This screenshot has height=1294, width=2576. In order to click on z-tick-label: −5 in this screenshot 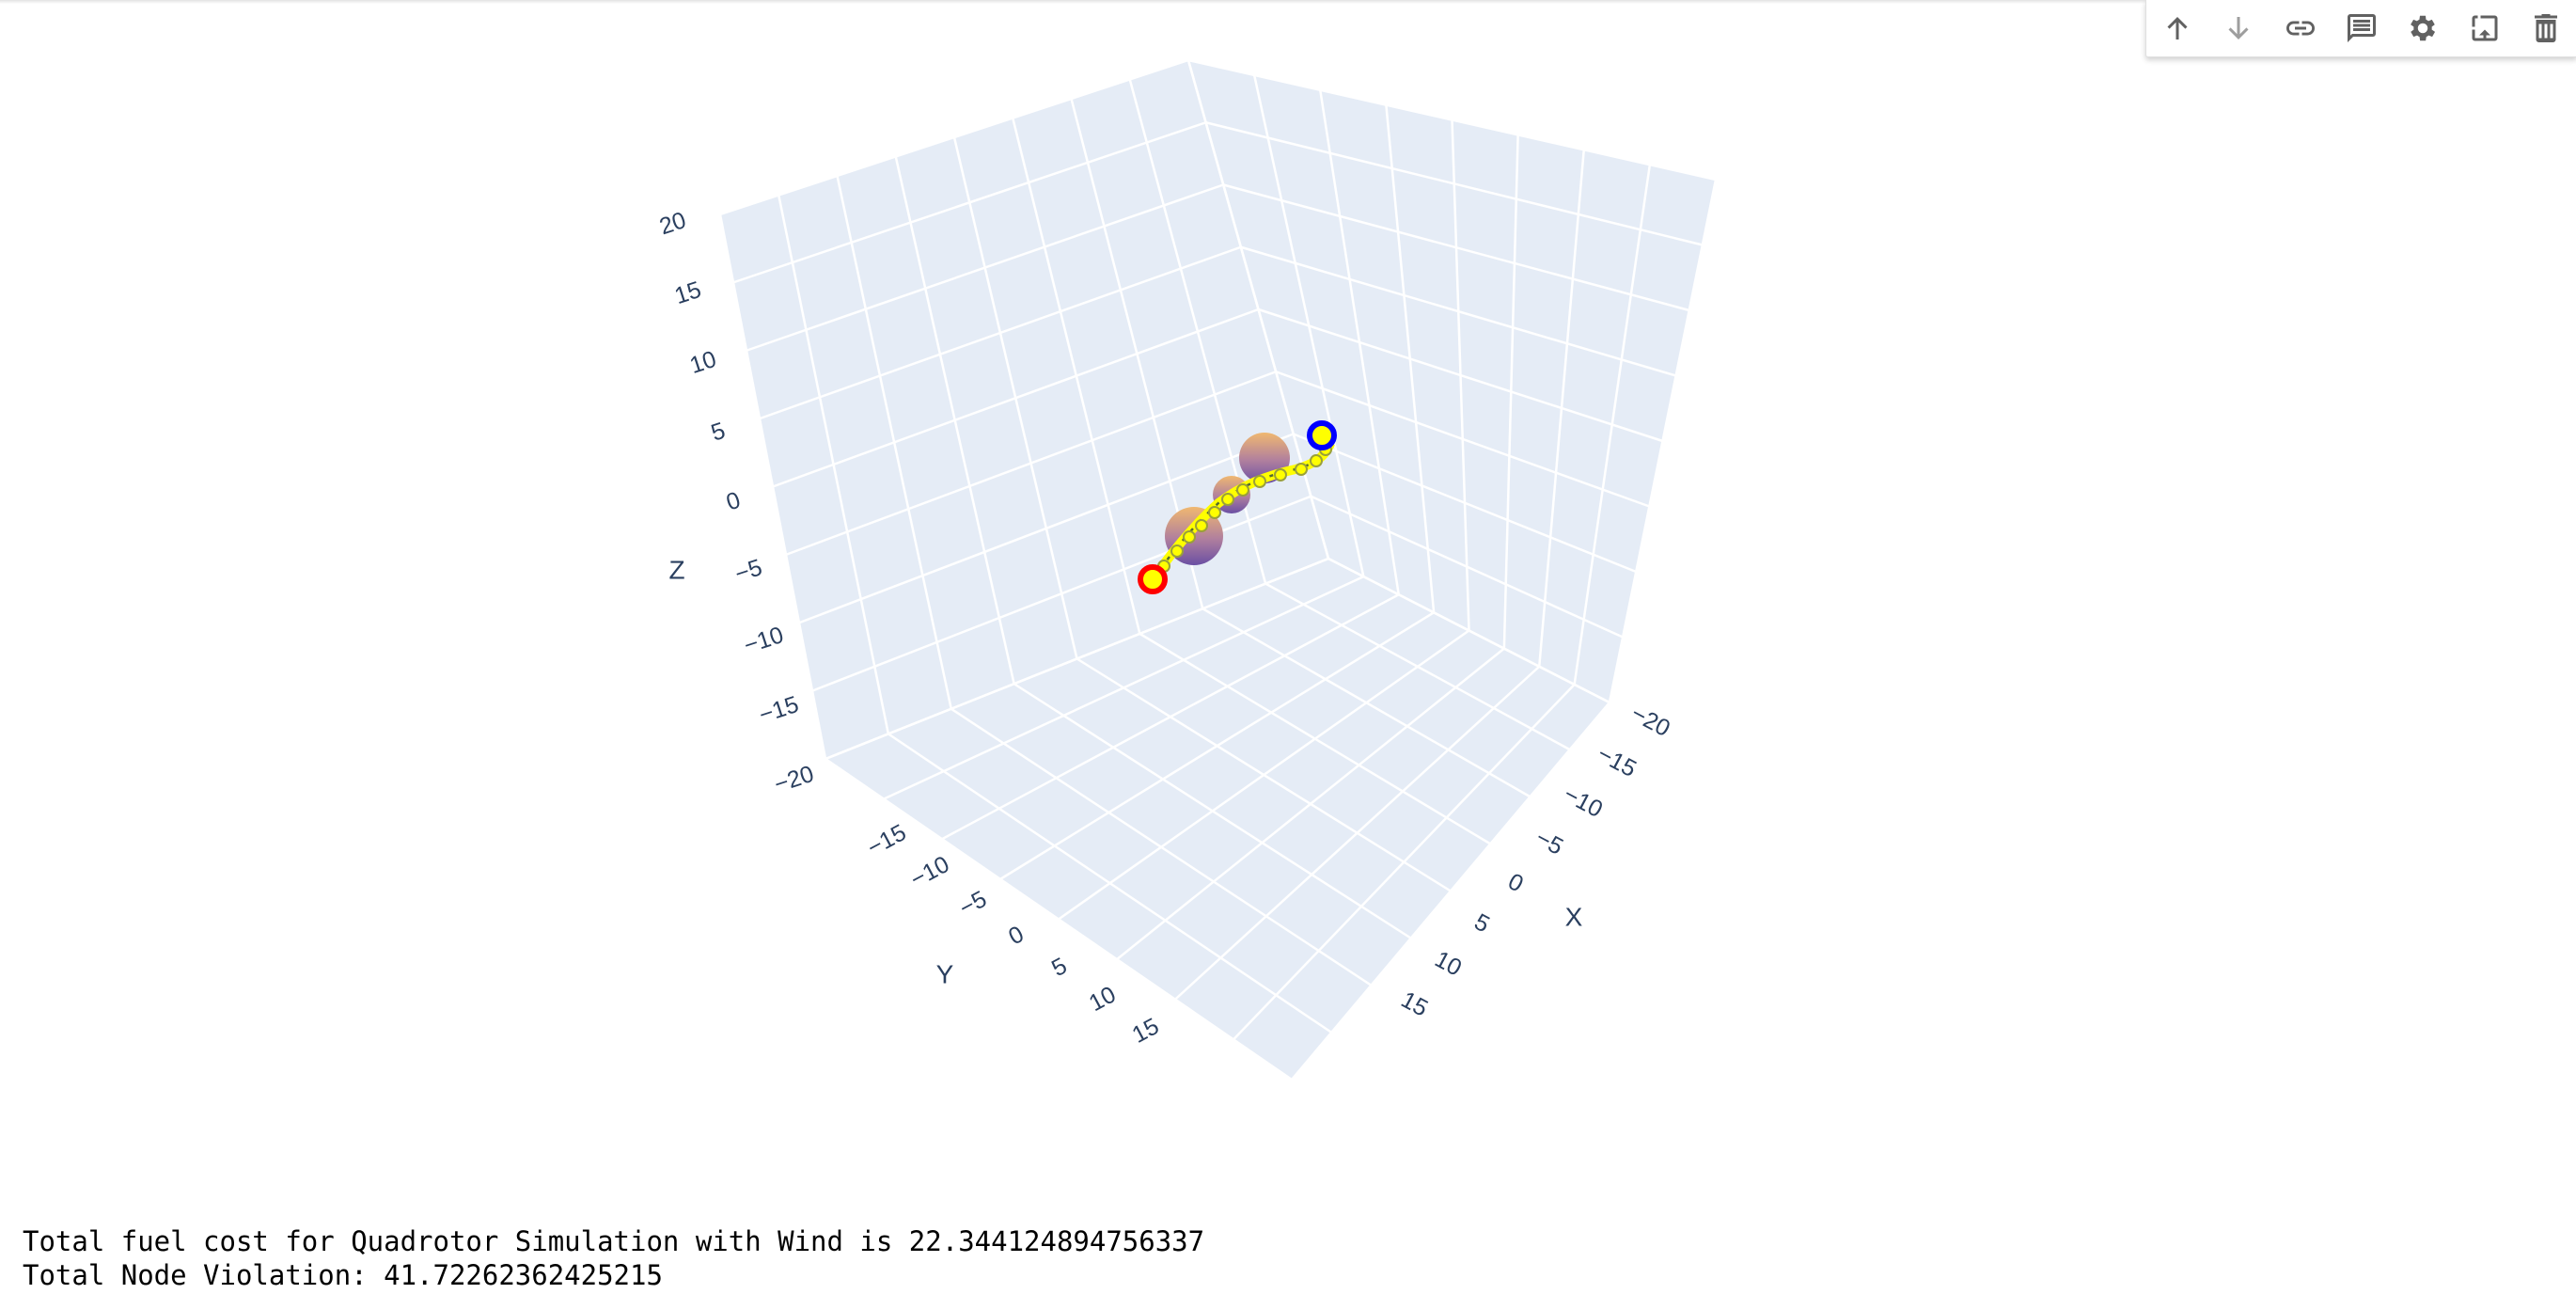, I will do `click(748, 571)`.